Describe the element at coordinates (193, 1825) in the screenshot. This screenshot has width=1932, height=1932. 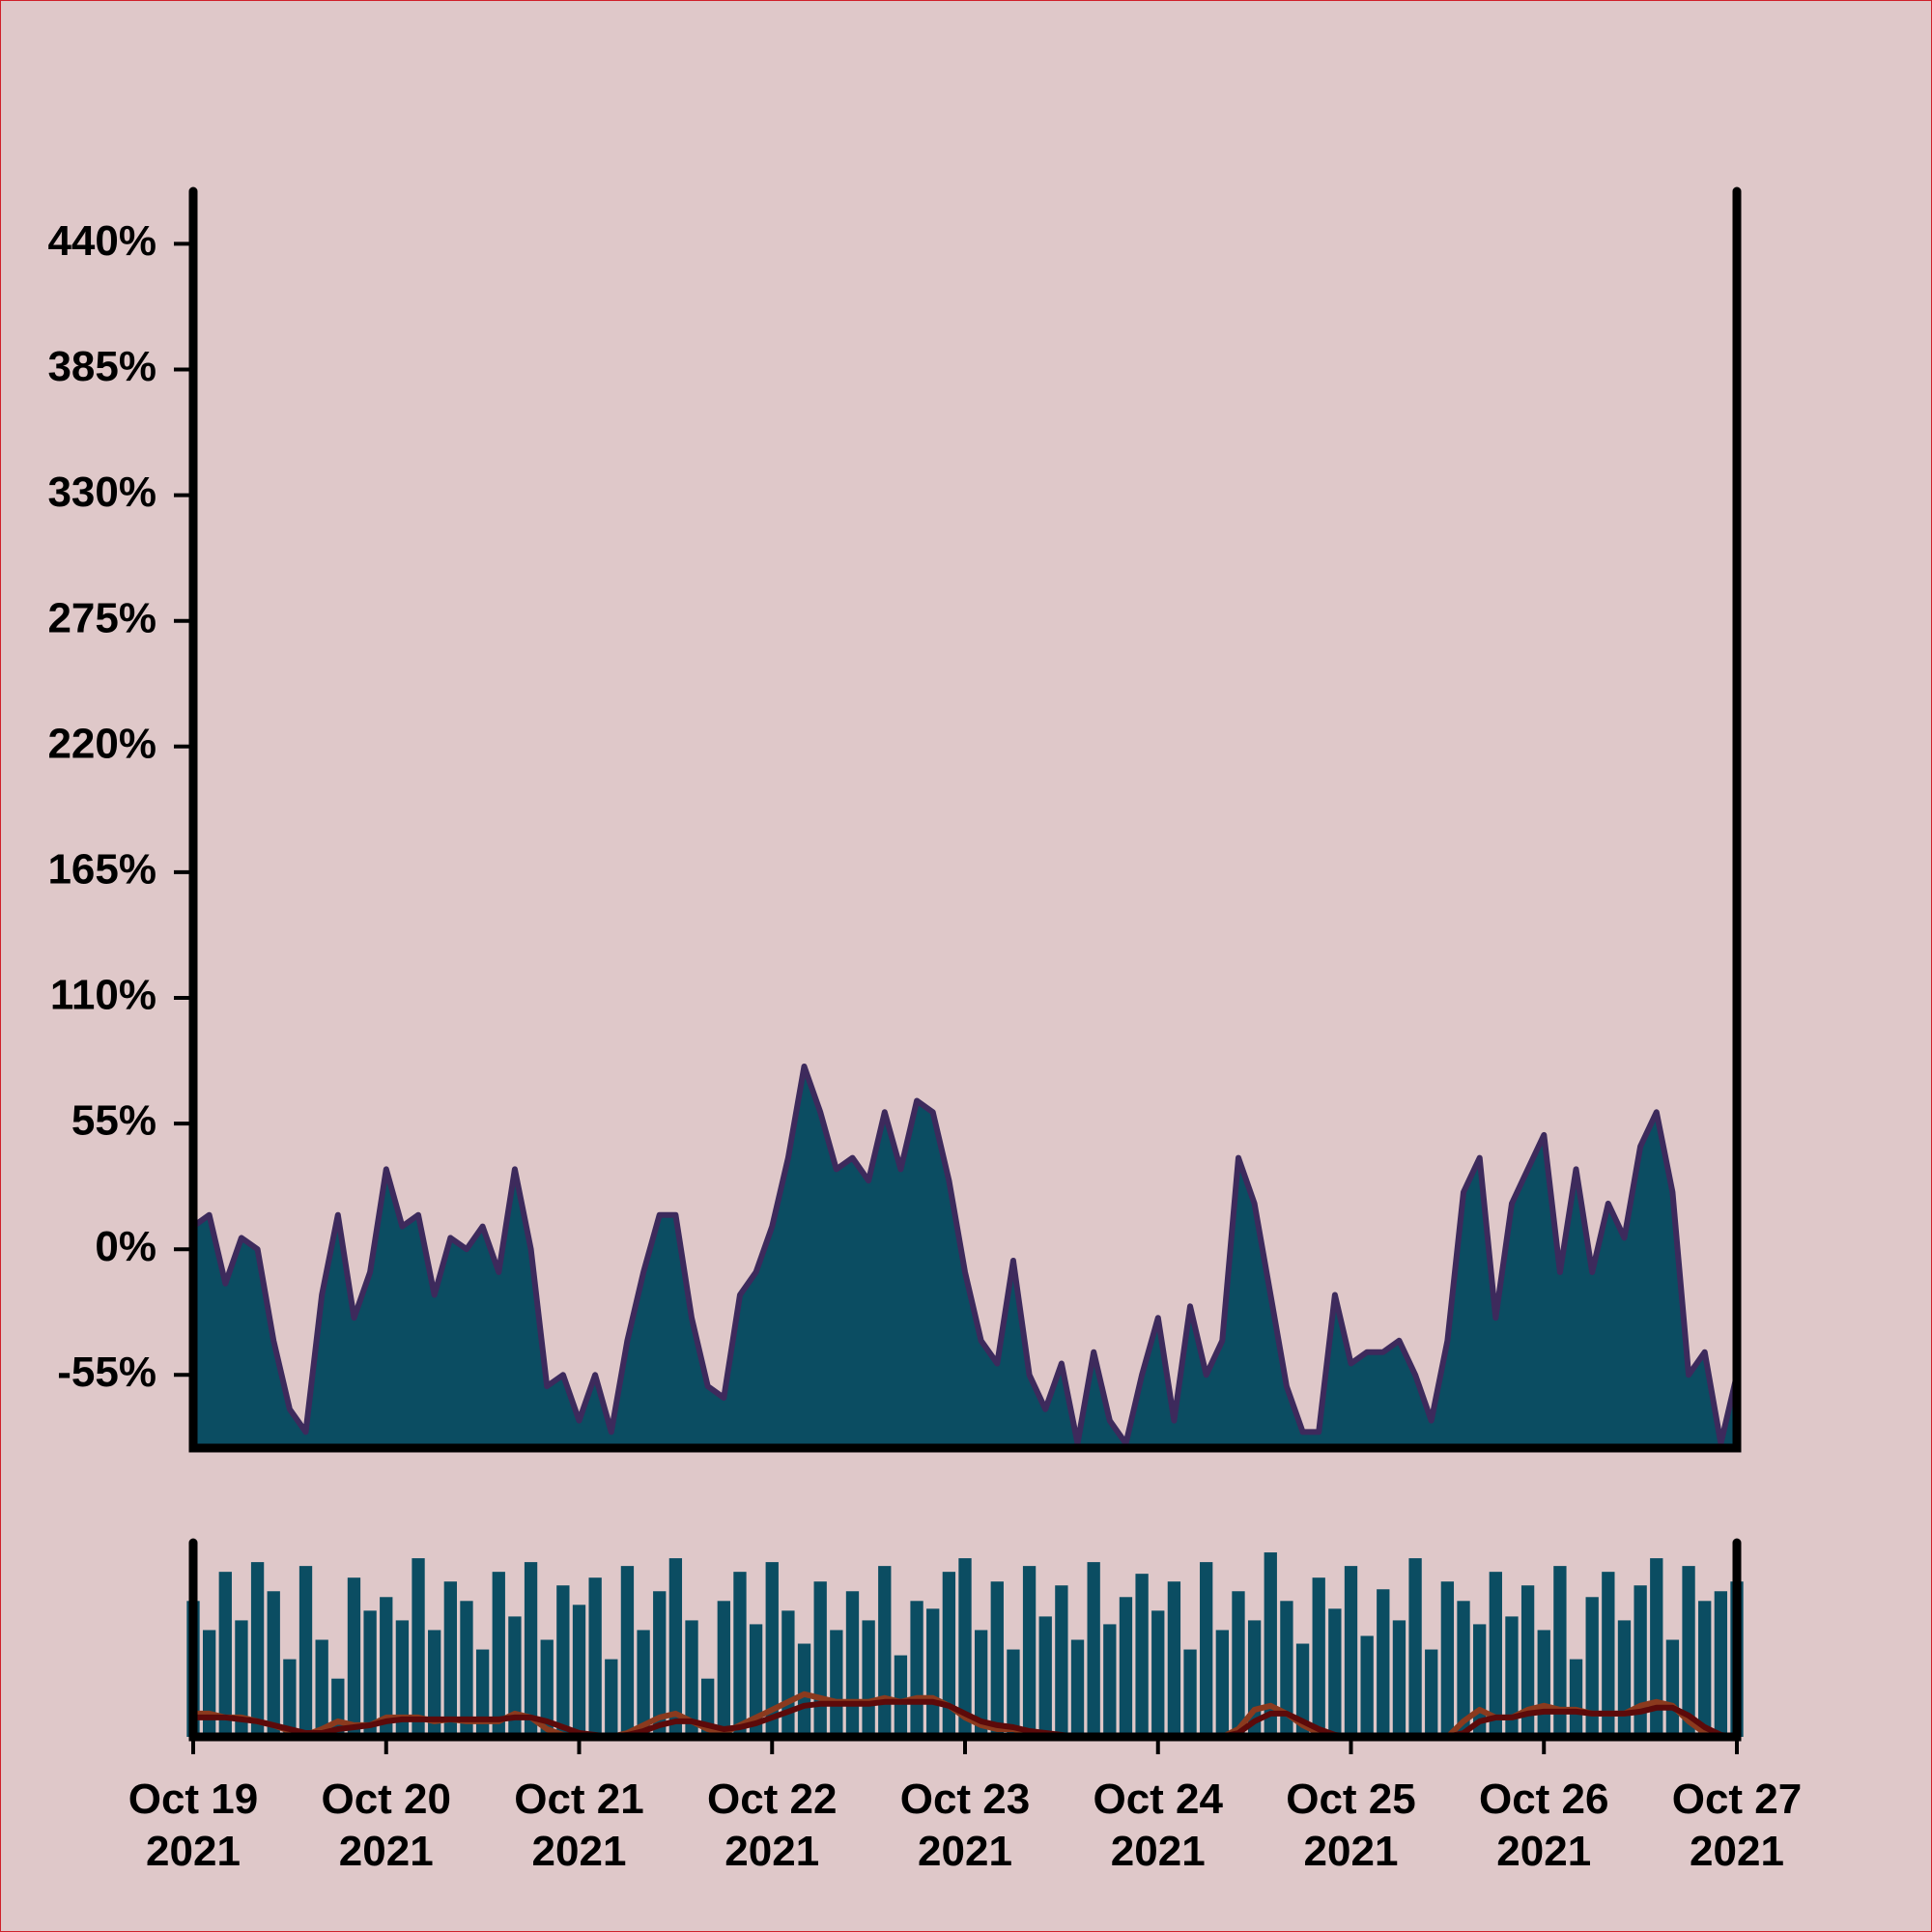
I see `x-tick-label: Oct 19 2021` at that location.